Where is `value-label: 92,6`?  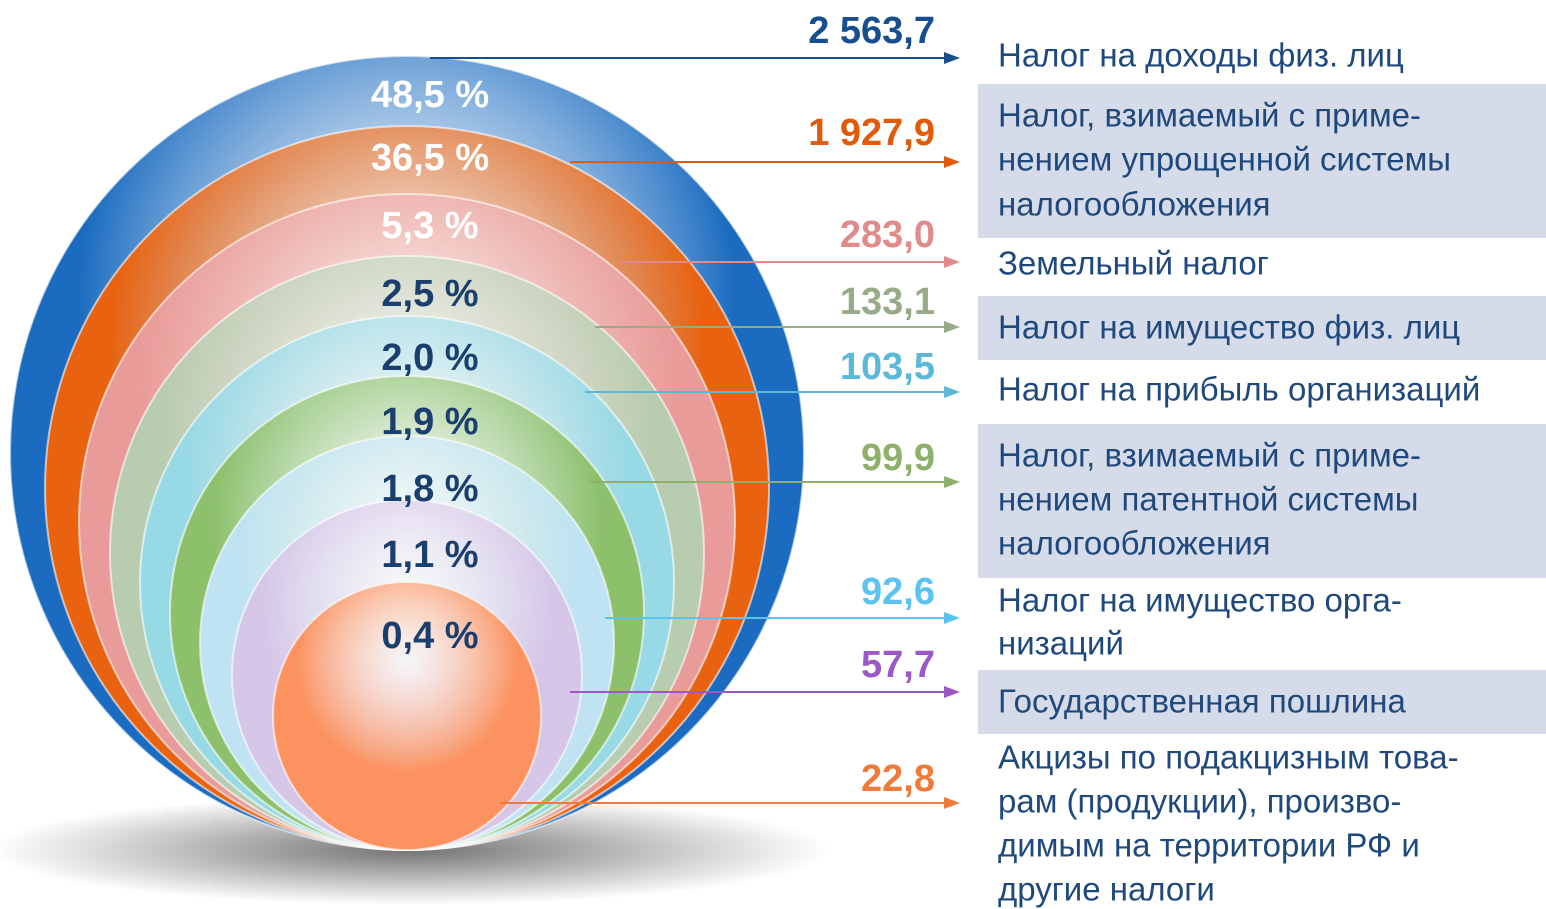 value-label: 92,6 is located at coordinates (898, 592).